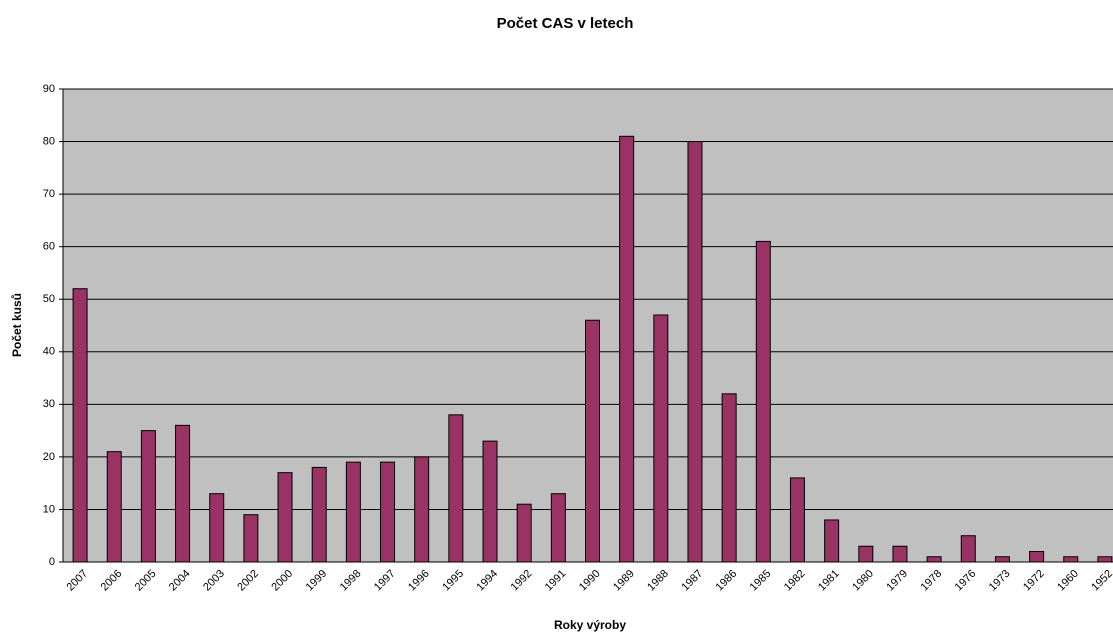  Describe the element at coordinates (282, 581) in the screenshot. I see `x-tick-label: 2000` at that location.